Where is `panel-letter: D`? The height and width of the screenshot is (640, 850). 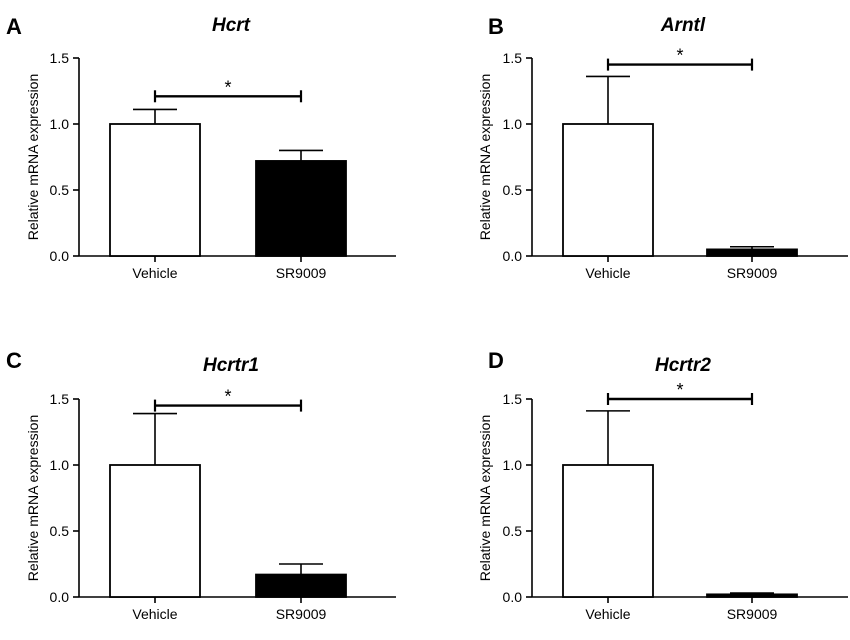
panel-letter: D is located at coordinates (496, 360).